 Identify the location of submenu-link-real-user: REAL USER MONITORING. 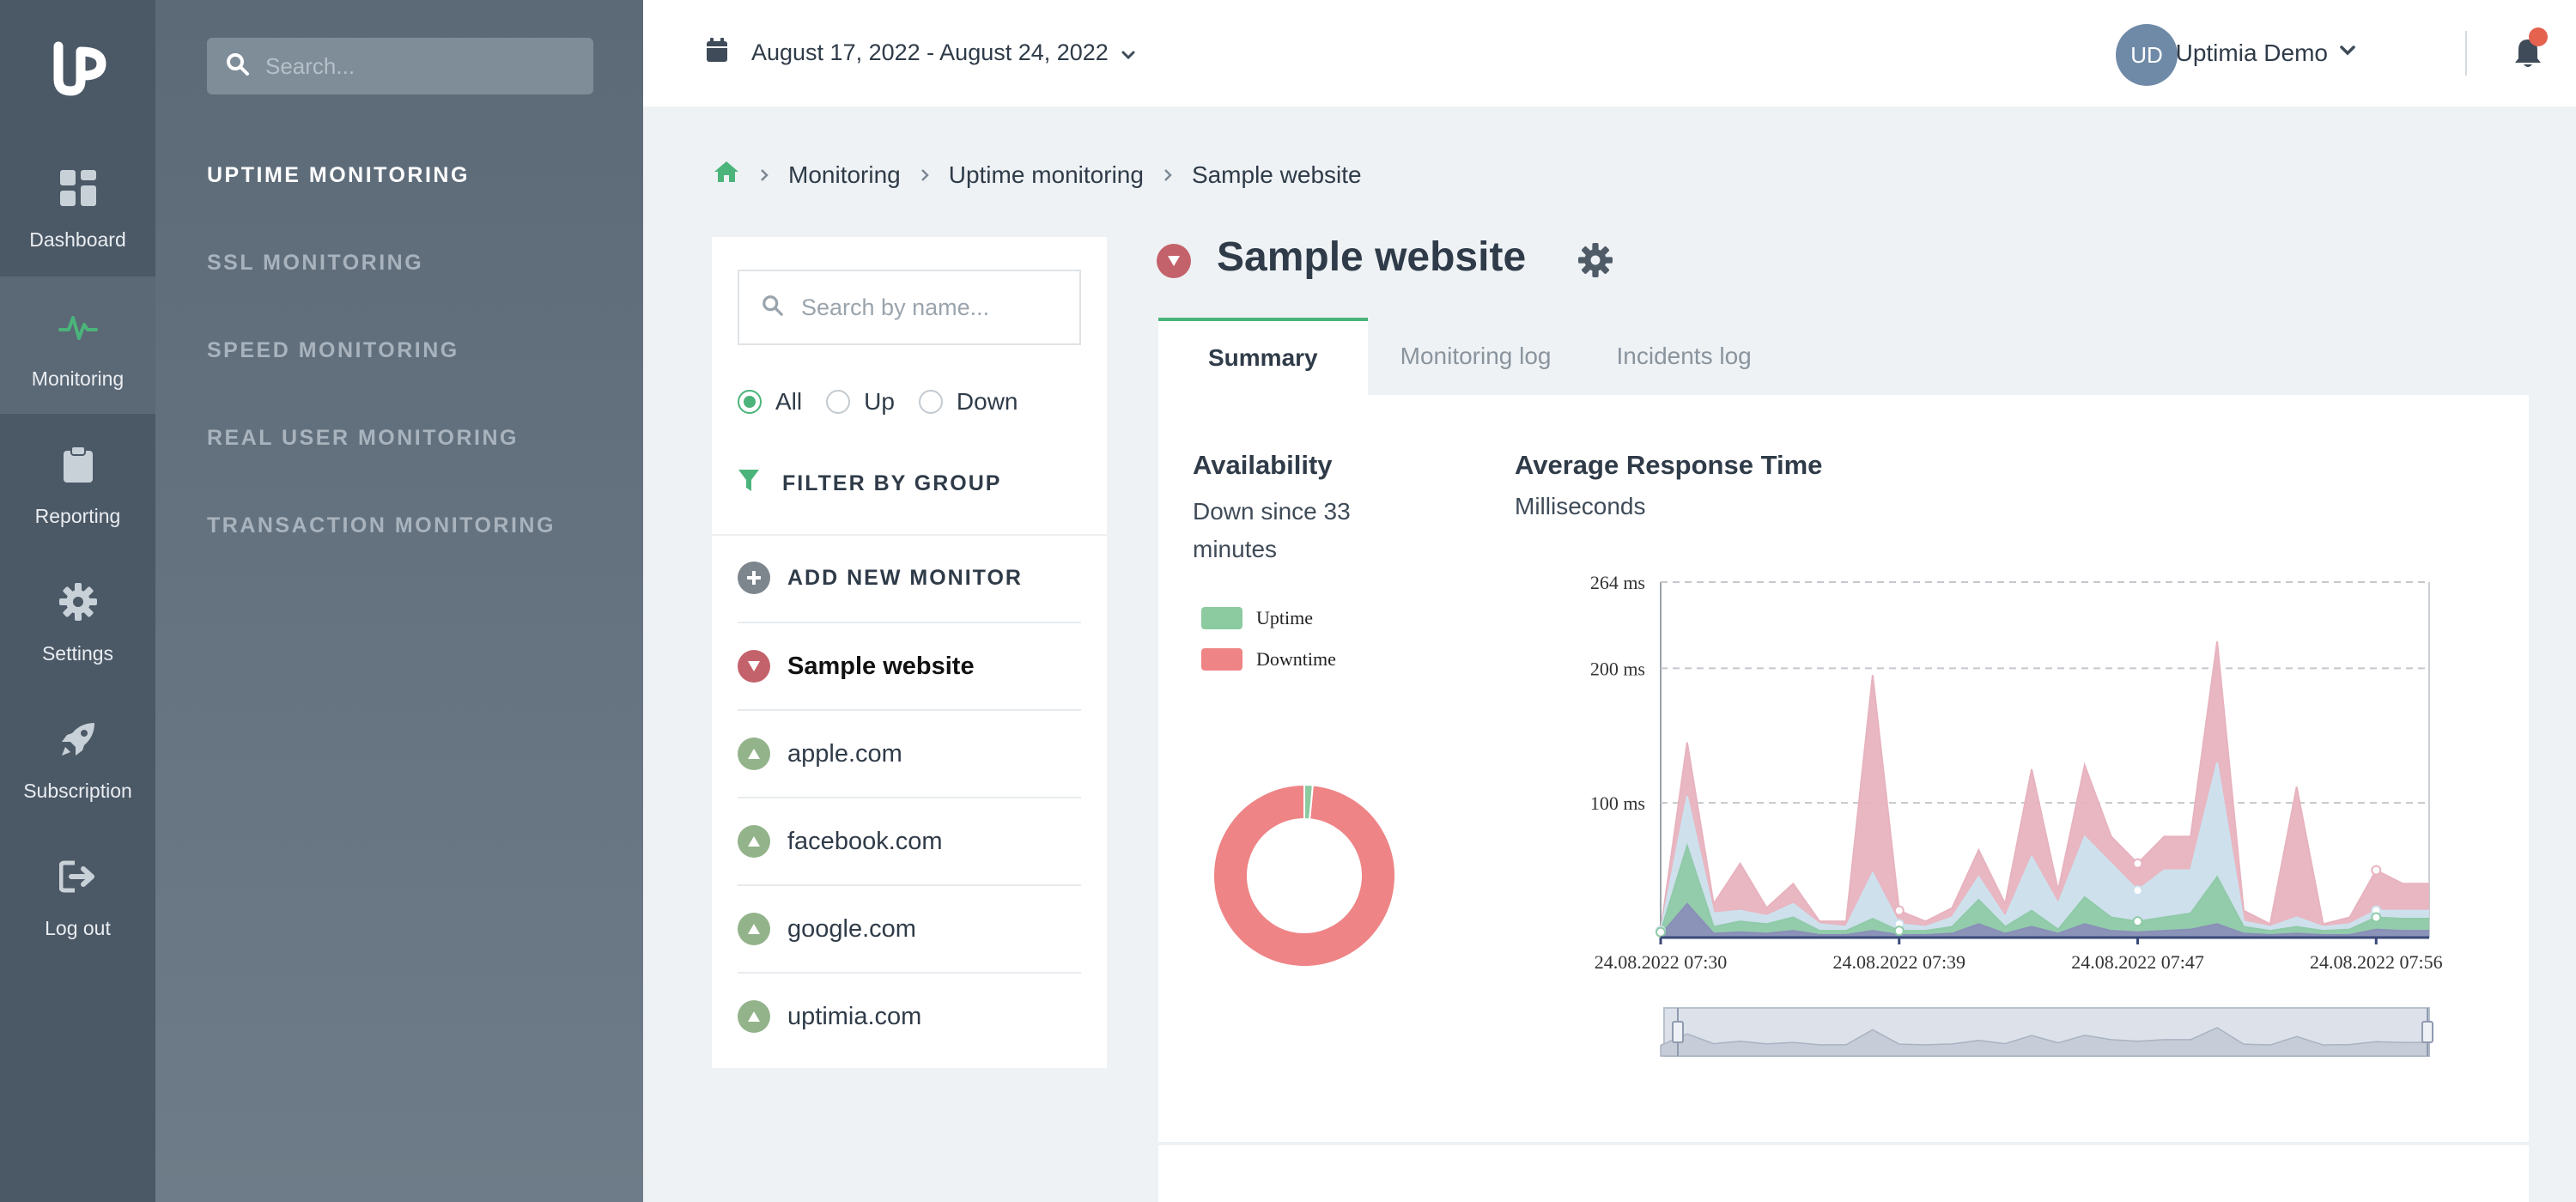
(363, 438).